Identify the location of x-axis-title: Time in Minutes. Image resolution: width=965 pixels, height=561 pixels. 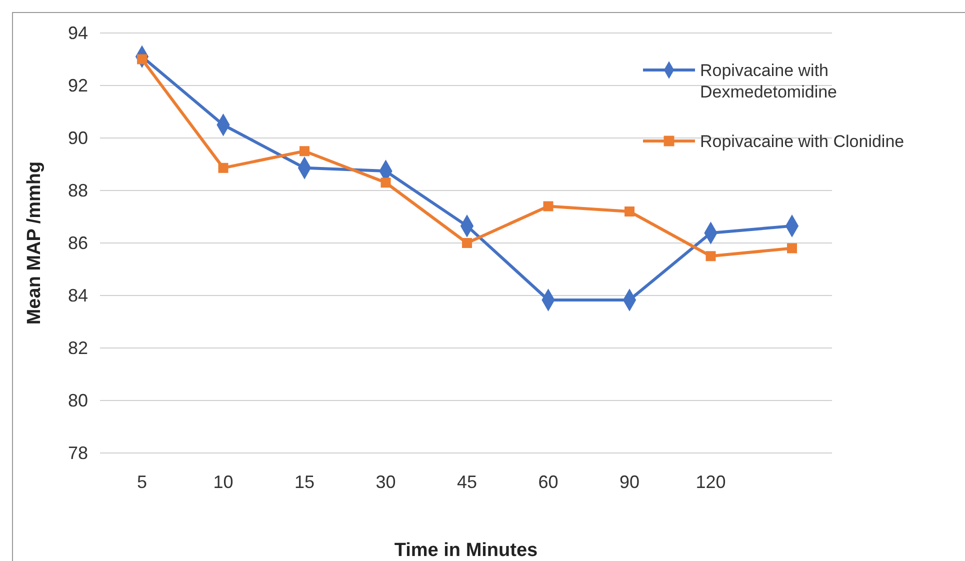
(466, 550).